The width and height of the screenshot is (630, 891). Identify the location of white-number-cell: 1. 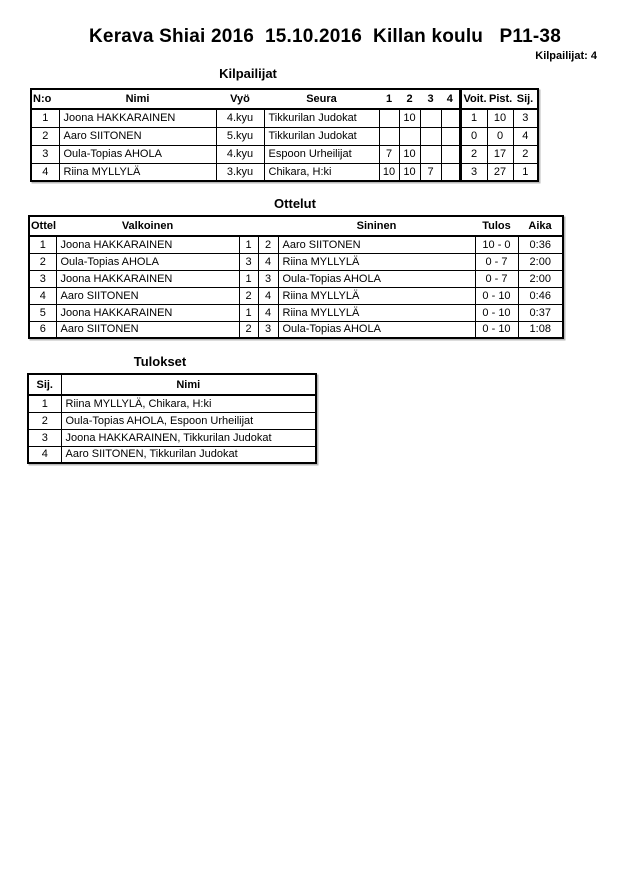
(248, 278).